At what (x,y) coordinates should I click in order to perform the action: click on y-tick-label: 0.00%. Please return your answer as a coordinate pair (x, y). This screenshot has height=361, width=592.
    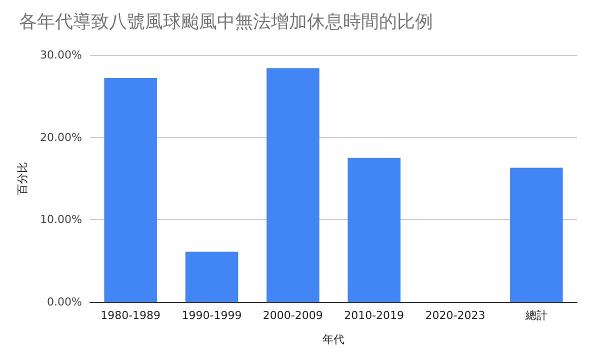
    Looking at the image, I should click on (64, 302).